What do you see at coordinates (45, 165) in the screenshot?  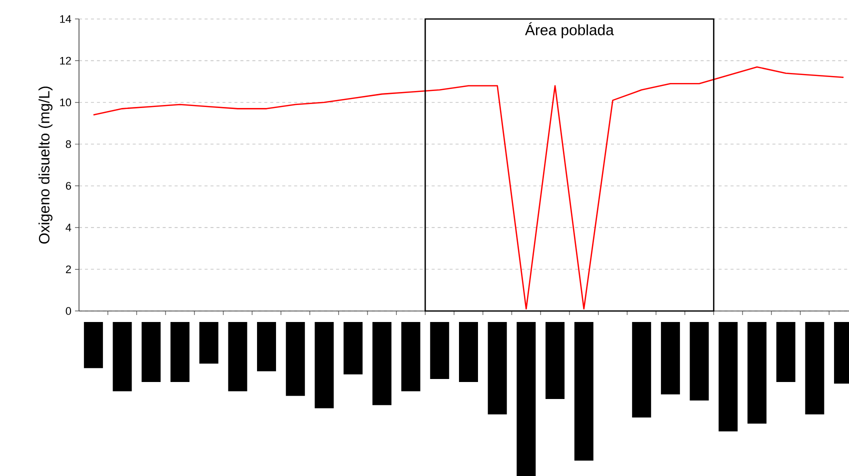 I see `y-axis-title: Oxigeno disuelto (mg/L)` at bounding box center [45, 165].